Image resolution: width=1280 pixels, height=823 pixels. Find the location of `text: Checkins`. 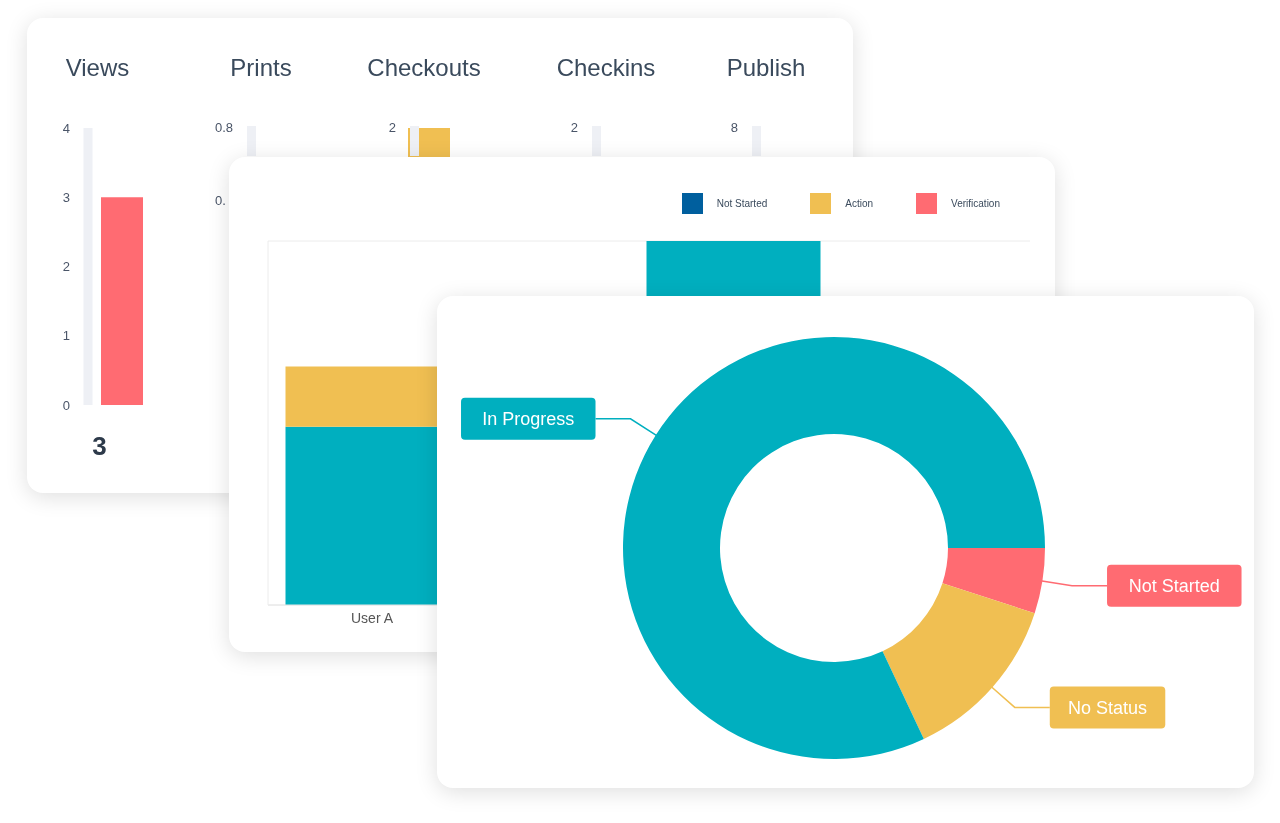

text: Checkins is located at coordinates (606, 68).